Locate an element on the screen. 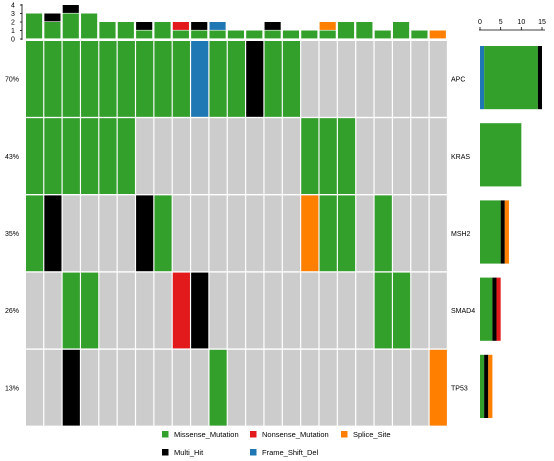 This screenshot has height=461, width=554. legend-label: Nonsense_Mutation is located at coordinates (295, 434).